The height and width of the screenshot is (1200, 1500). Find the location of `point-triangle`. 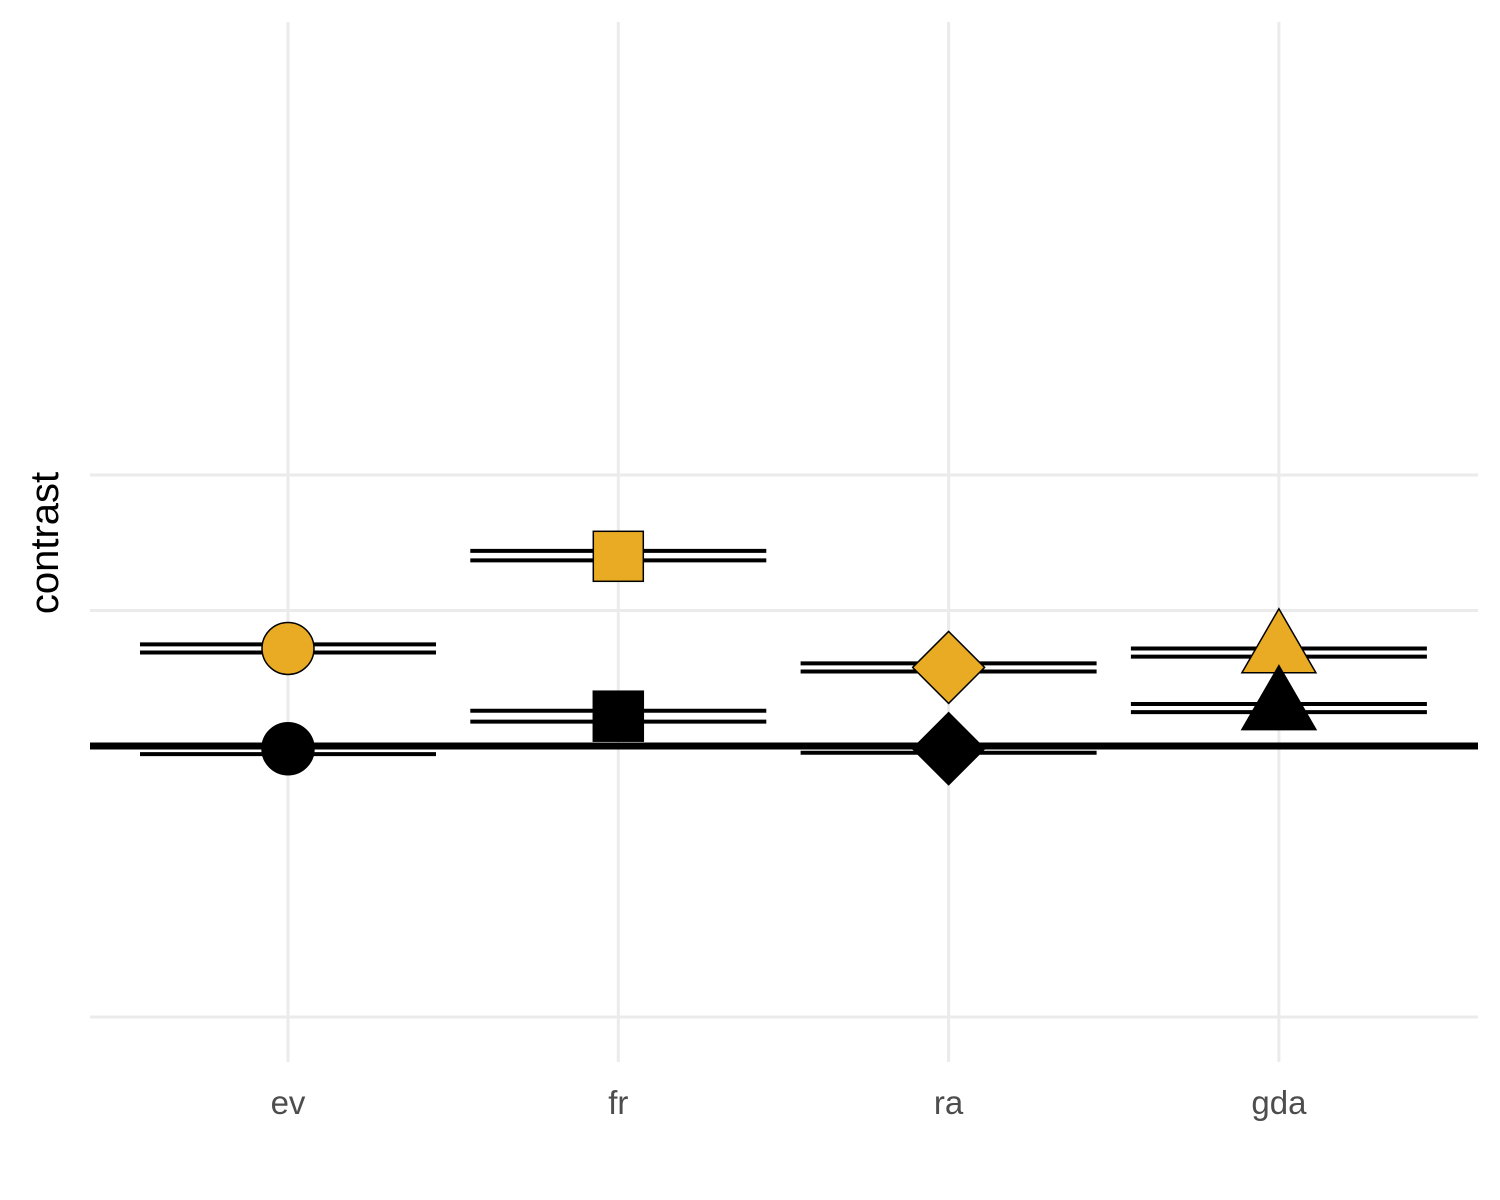

point-triangle is located at coordinates (1279, 697).